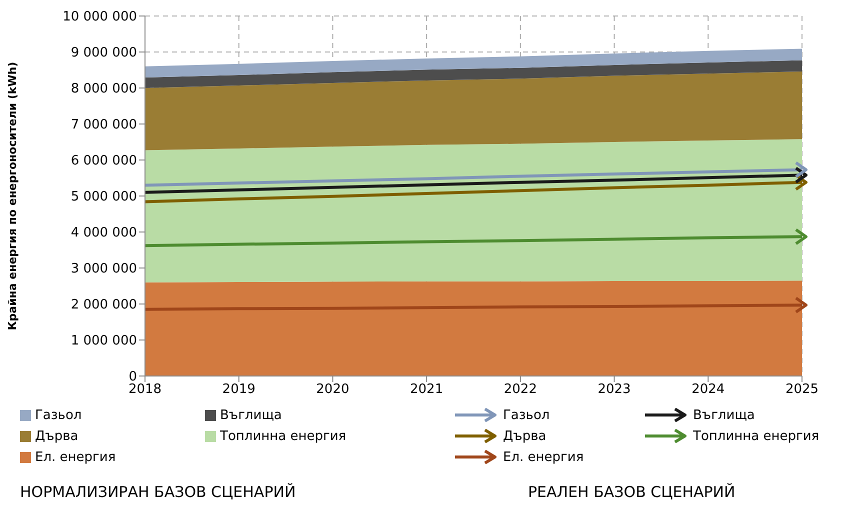  What do you see at coordinates (239, 390) in the screenshot?
I see `x-tick-label: 2019` at bounding box center [239, 390].